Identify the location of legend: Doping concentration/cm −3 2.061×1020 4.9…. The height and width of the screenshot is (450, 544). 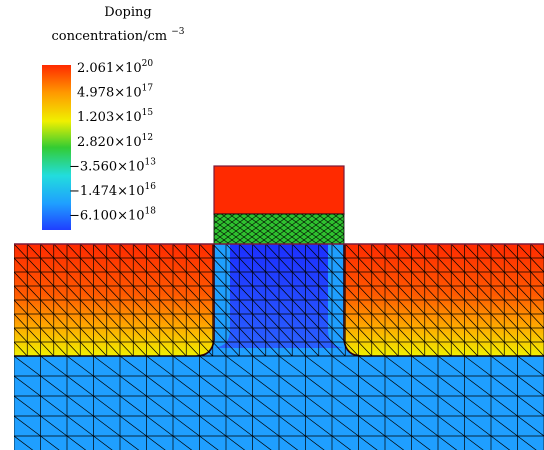
(113, 117).